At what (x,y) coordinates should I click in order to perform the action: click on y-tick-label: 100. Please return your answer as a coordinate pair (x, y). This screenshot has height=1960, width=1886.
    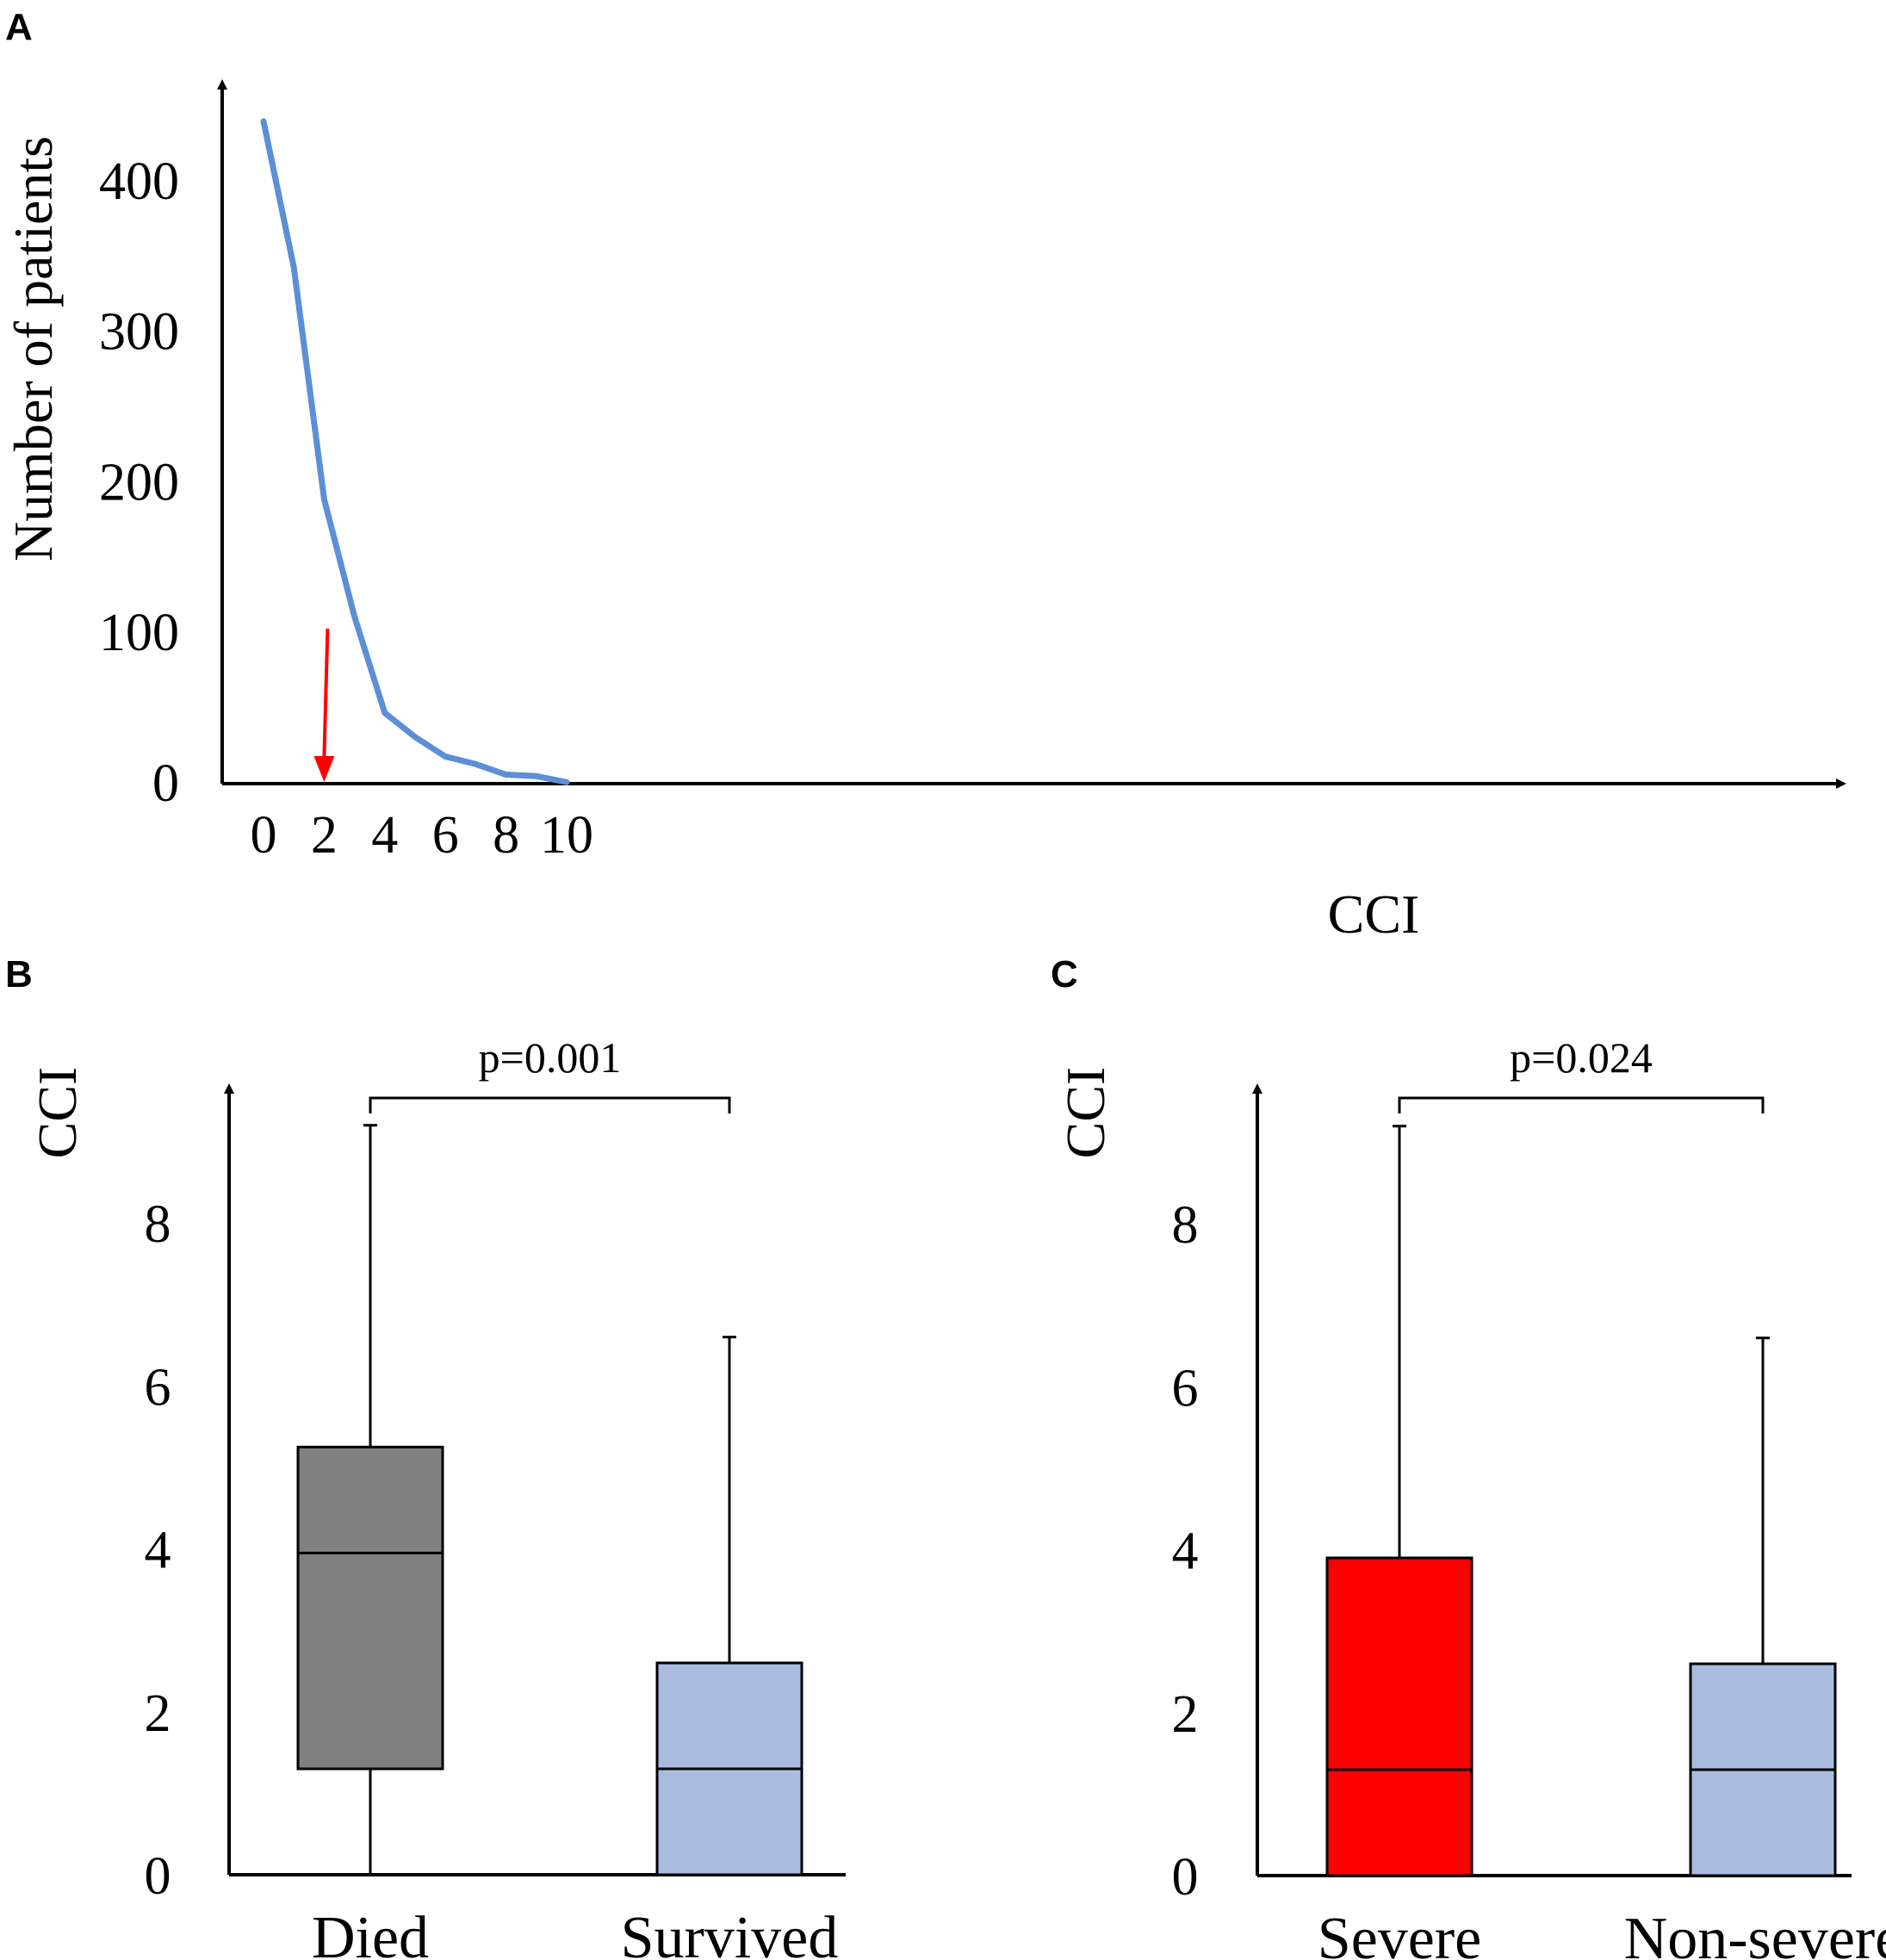
    Looking at the image, I should click on (139, 633).